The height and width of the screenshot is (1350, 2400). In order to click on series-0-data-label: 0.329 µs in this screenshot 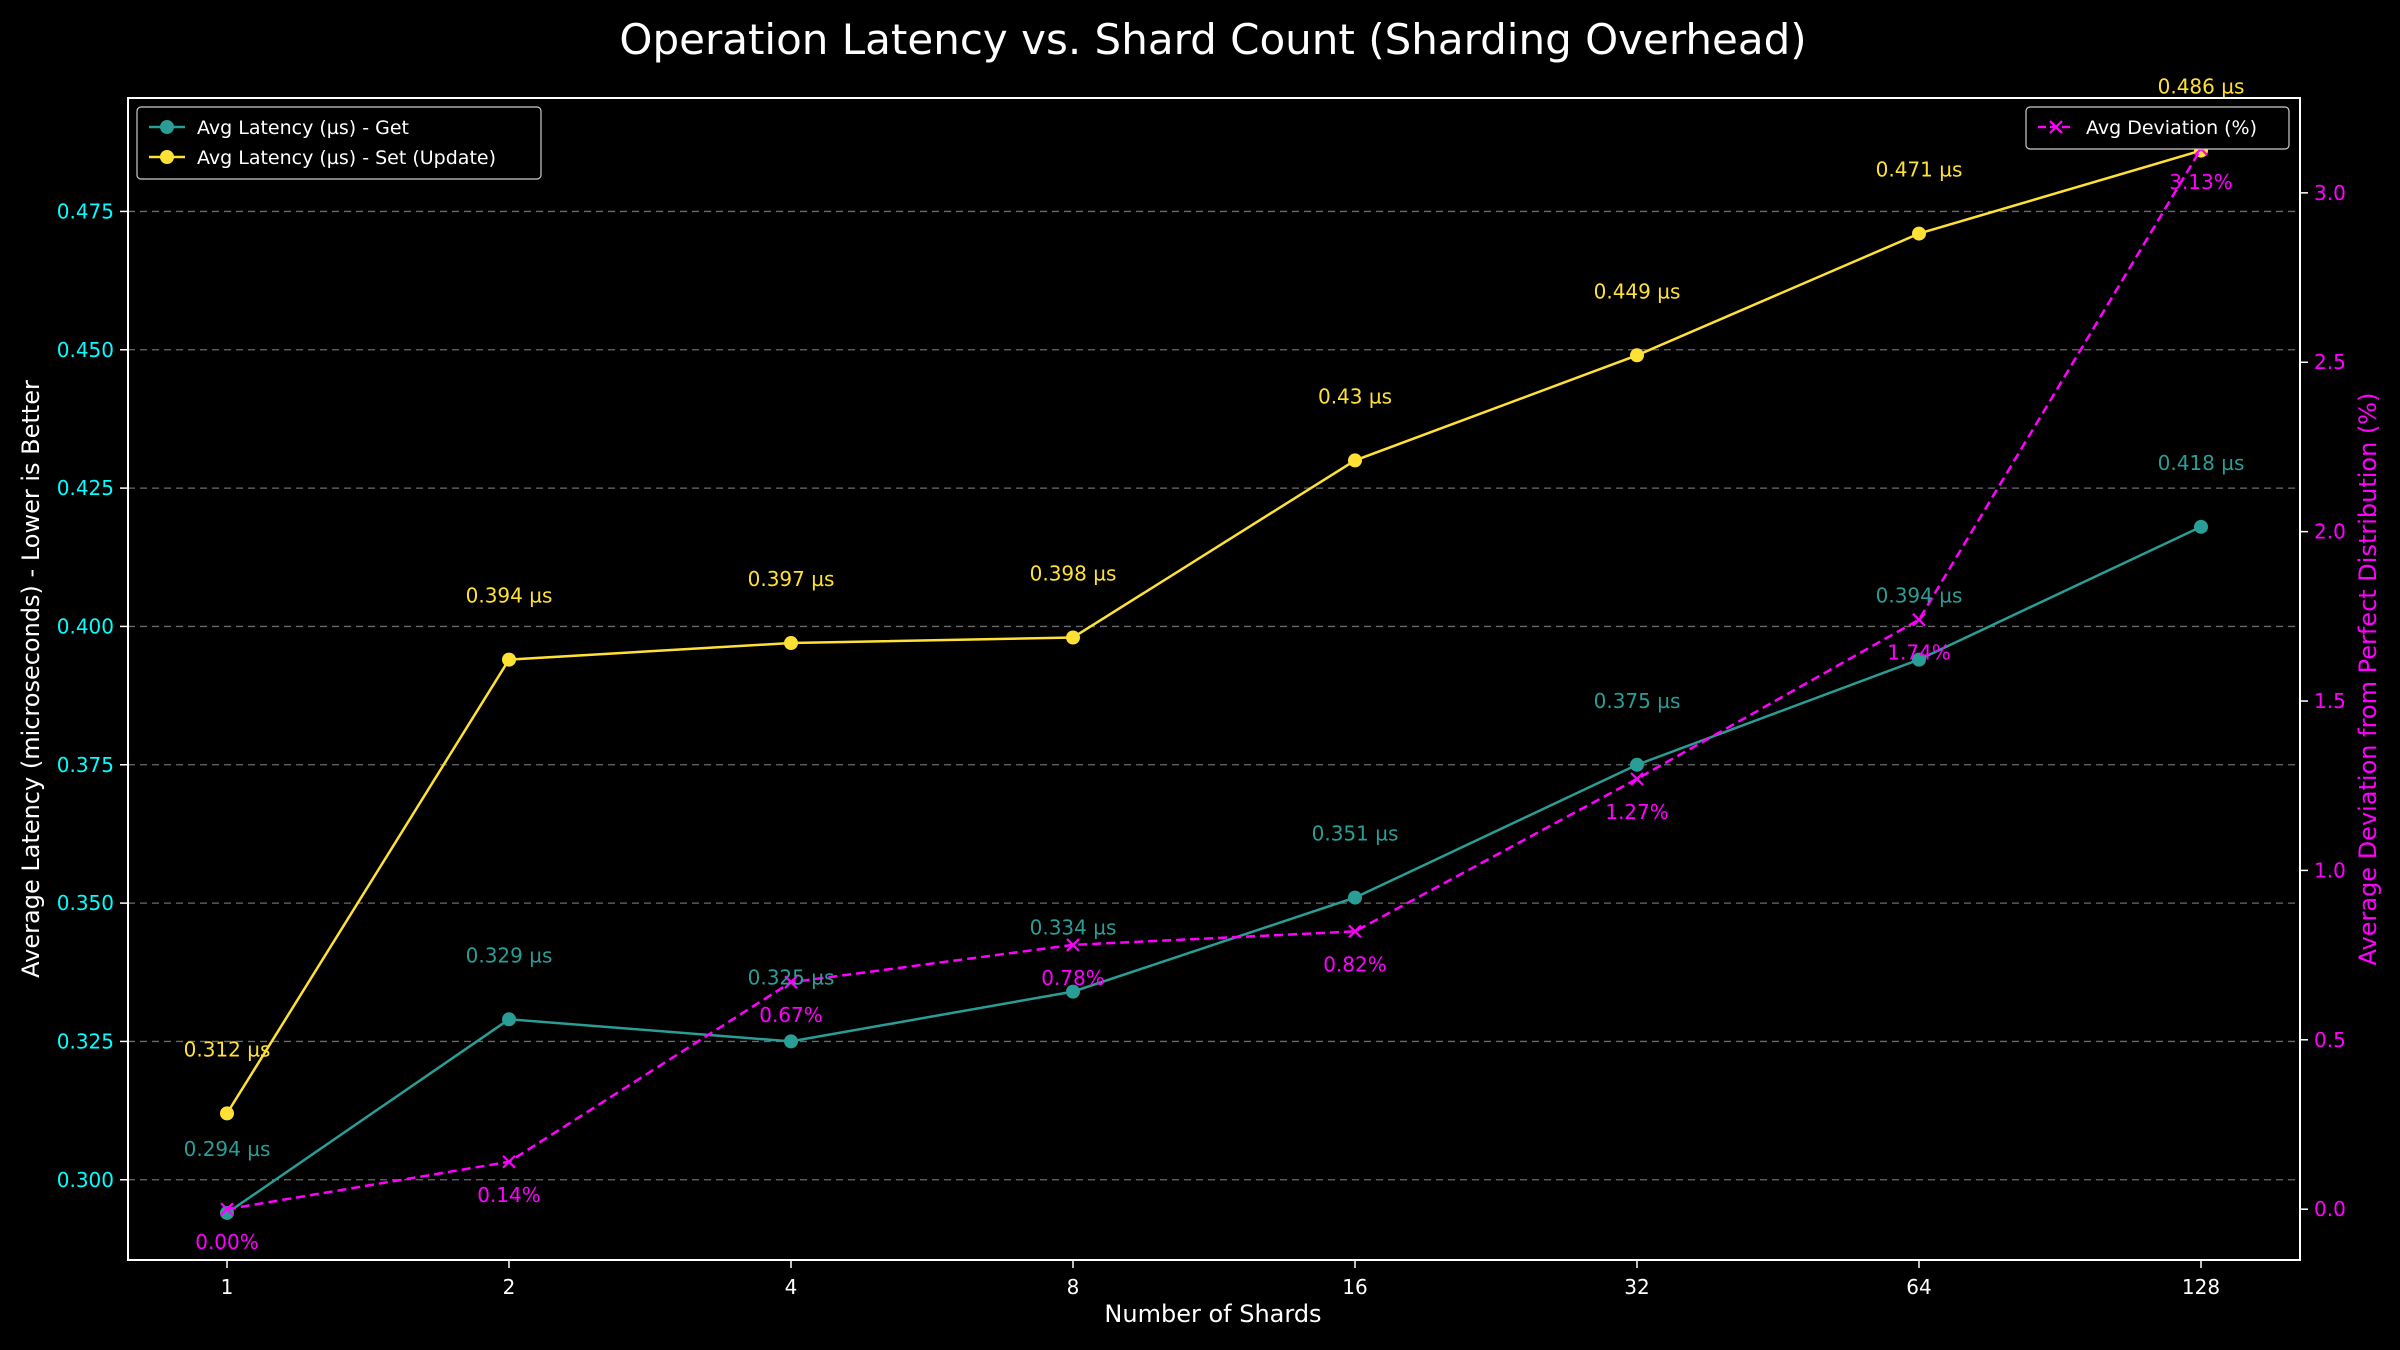, I will do `click(509, 955)`.